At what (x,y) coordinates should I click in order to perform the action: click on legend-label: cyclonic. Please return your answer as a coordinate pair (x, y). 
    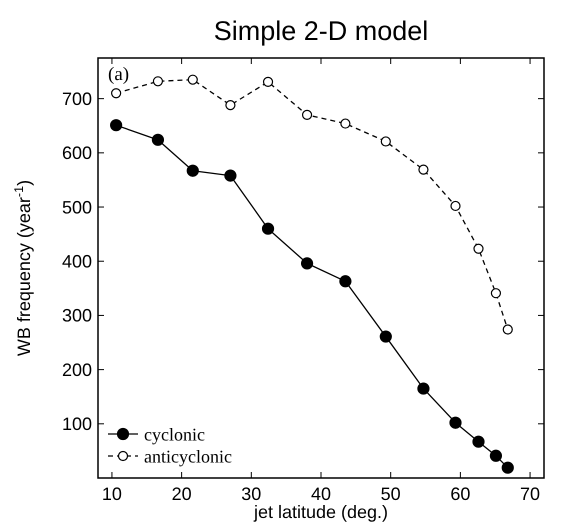
    Looking at the image, I should click on (174, 434).